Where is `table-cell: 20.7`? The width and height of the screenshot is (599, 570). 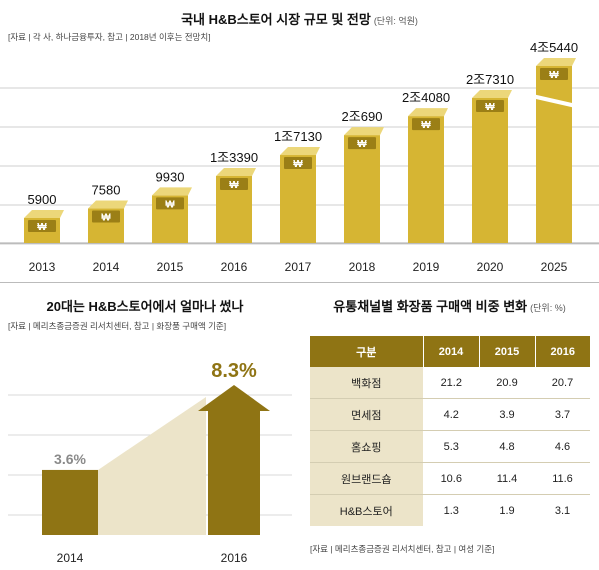 table-cell: 20.7 is located at coordinates (562, 383).